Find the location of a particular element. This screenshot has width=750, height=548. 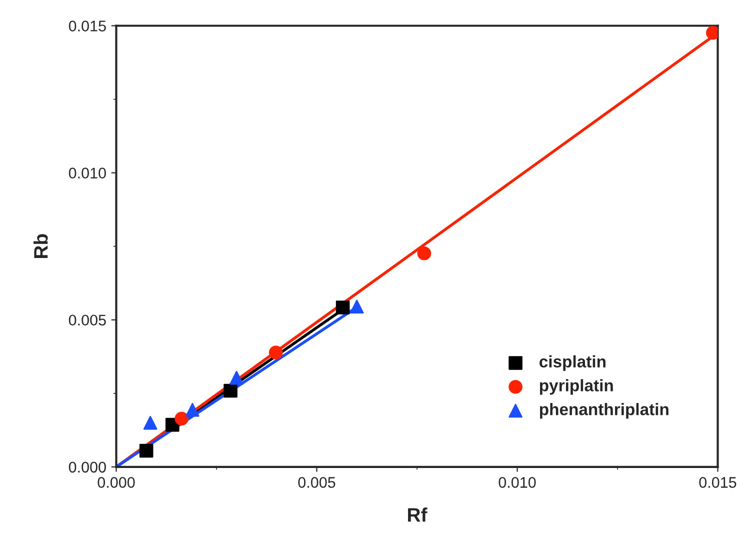

legend-label: pyriplatin is located at coordinates (576, 387).